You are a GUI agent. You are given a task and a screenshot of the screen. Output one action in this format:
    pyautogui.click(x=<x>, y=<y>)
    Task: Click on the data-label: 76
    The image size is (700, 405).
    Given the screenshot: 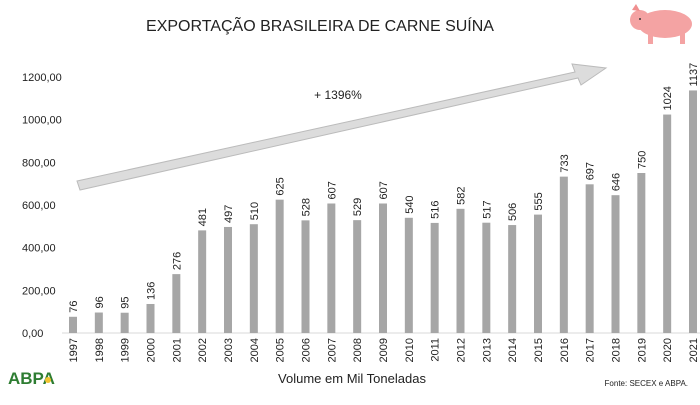 What is the action you would take?
    pyautogui.click(x=74, y=307)
    